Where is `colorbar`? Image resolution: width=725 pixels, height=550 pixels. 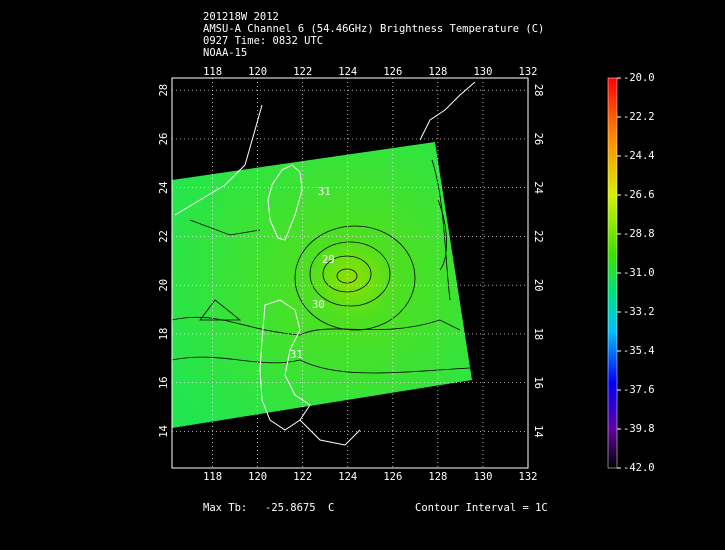
colorbar is located at coordinates (612, 273).